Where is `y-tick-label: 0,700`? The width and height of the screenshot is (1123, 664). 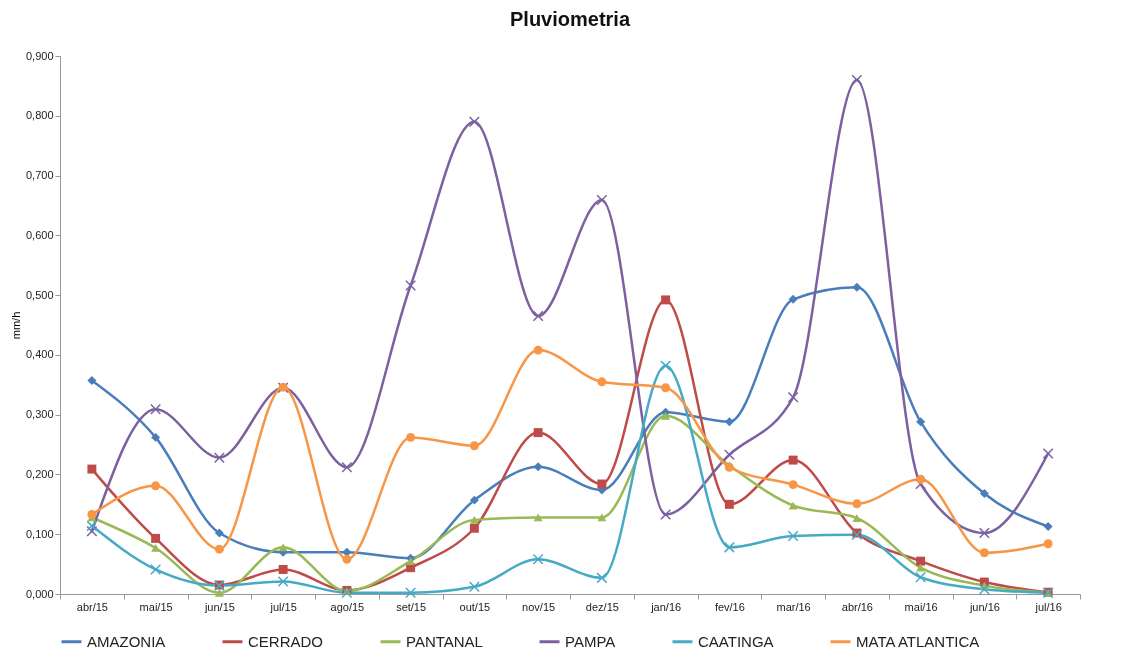 y-tick-label: 0,700 is located at coordinates (39, 175).